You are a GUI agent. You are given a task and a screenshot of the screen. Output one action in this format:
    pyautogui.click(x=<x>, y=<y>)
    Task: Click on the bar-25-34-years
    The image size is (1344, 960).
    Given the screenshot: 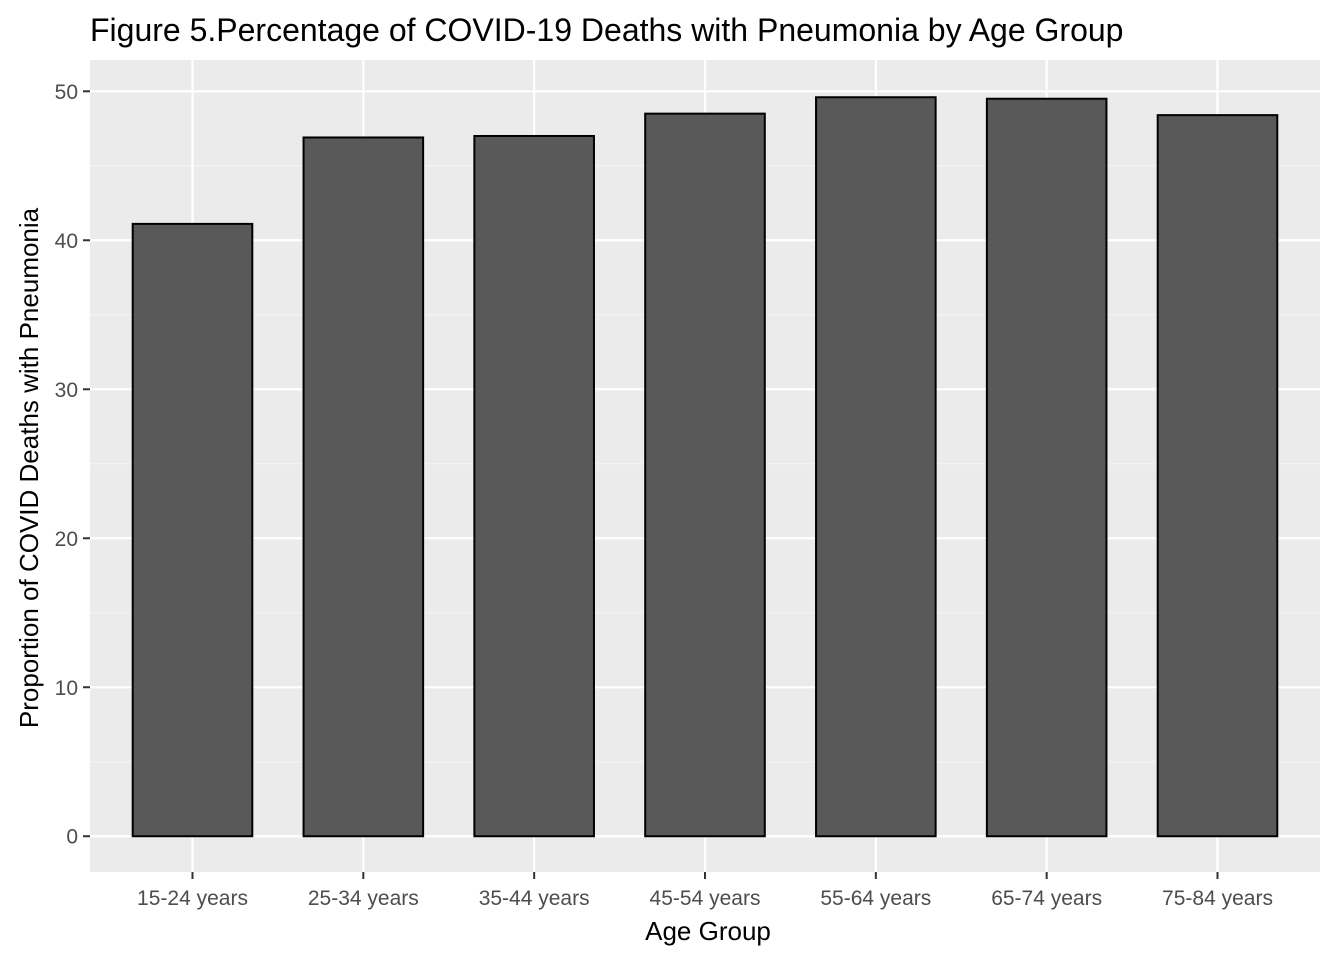 What is the action you would take?
    pyautogui.click(x=363, y=487)
    